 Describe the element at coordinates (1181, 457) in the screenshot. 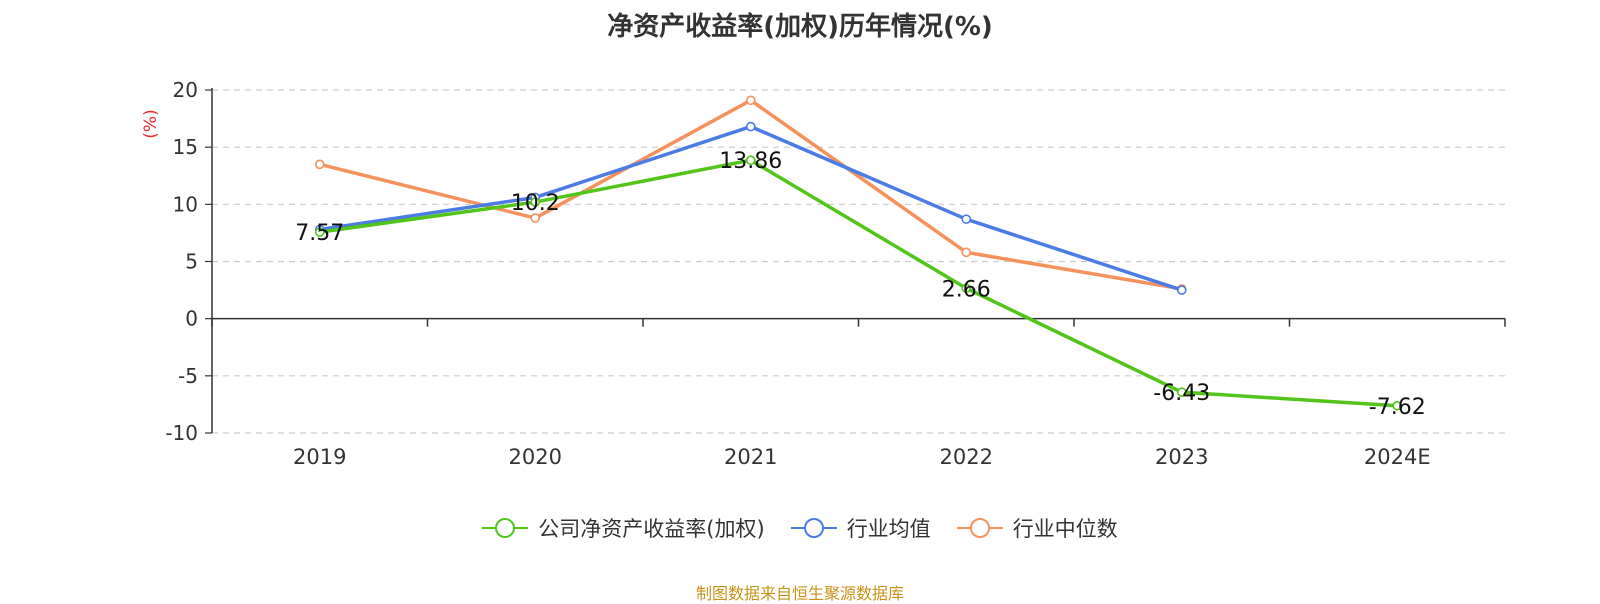

I see `x-tick-label: 2023` at that location.